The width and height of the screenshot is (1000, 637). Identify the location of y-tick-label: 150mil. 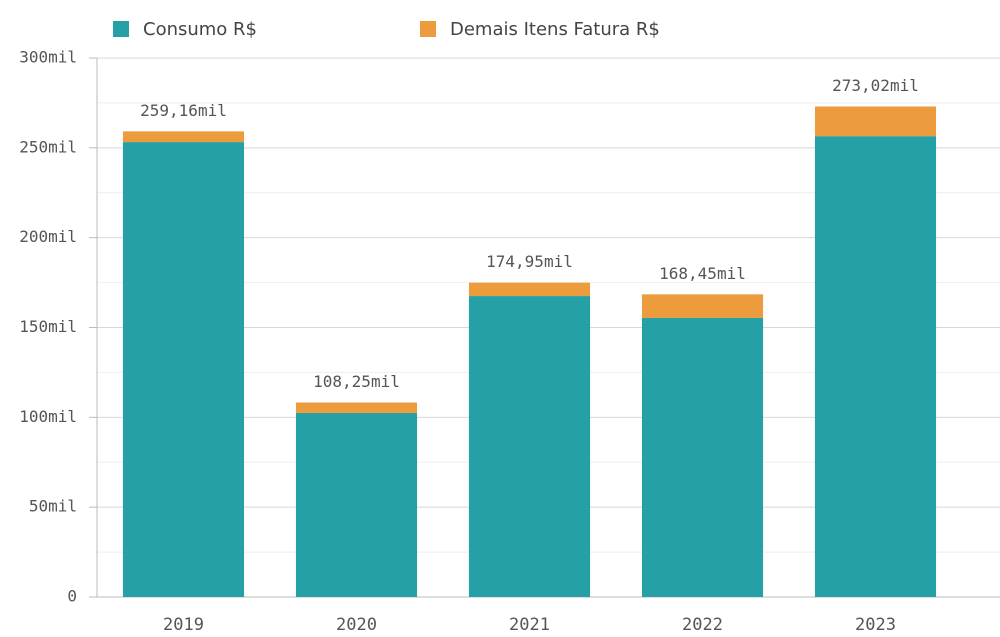
(48, 326).